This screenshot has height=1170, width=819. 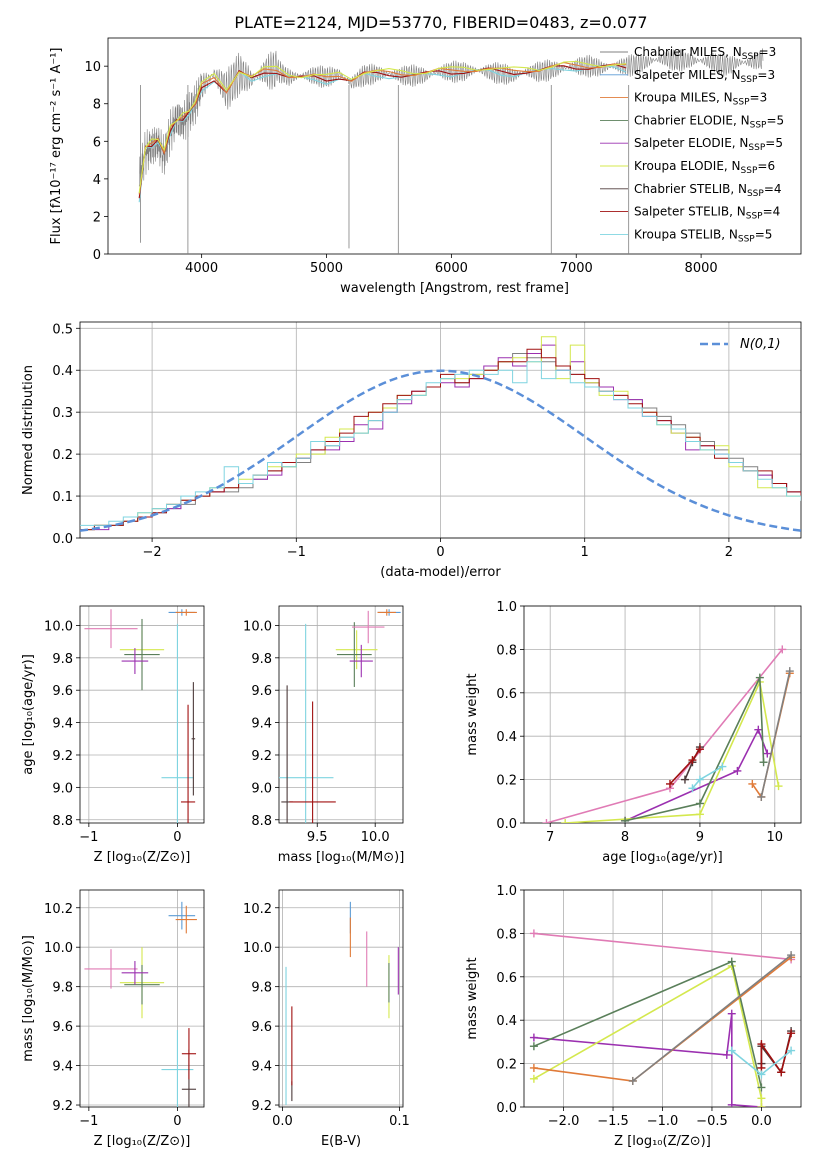 What do you see at coordinates (440, 572) in the screenshot?
I see `x-axis-label: (data-model)/error` at bounding box center [440, 572].